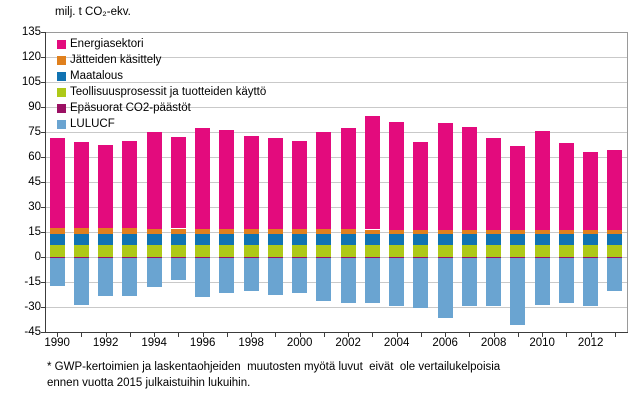  I want to click on bar-segment-lulucf-2011, so click(566, 280).